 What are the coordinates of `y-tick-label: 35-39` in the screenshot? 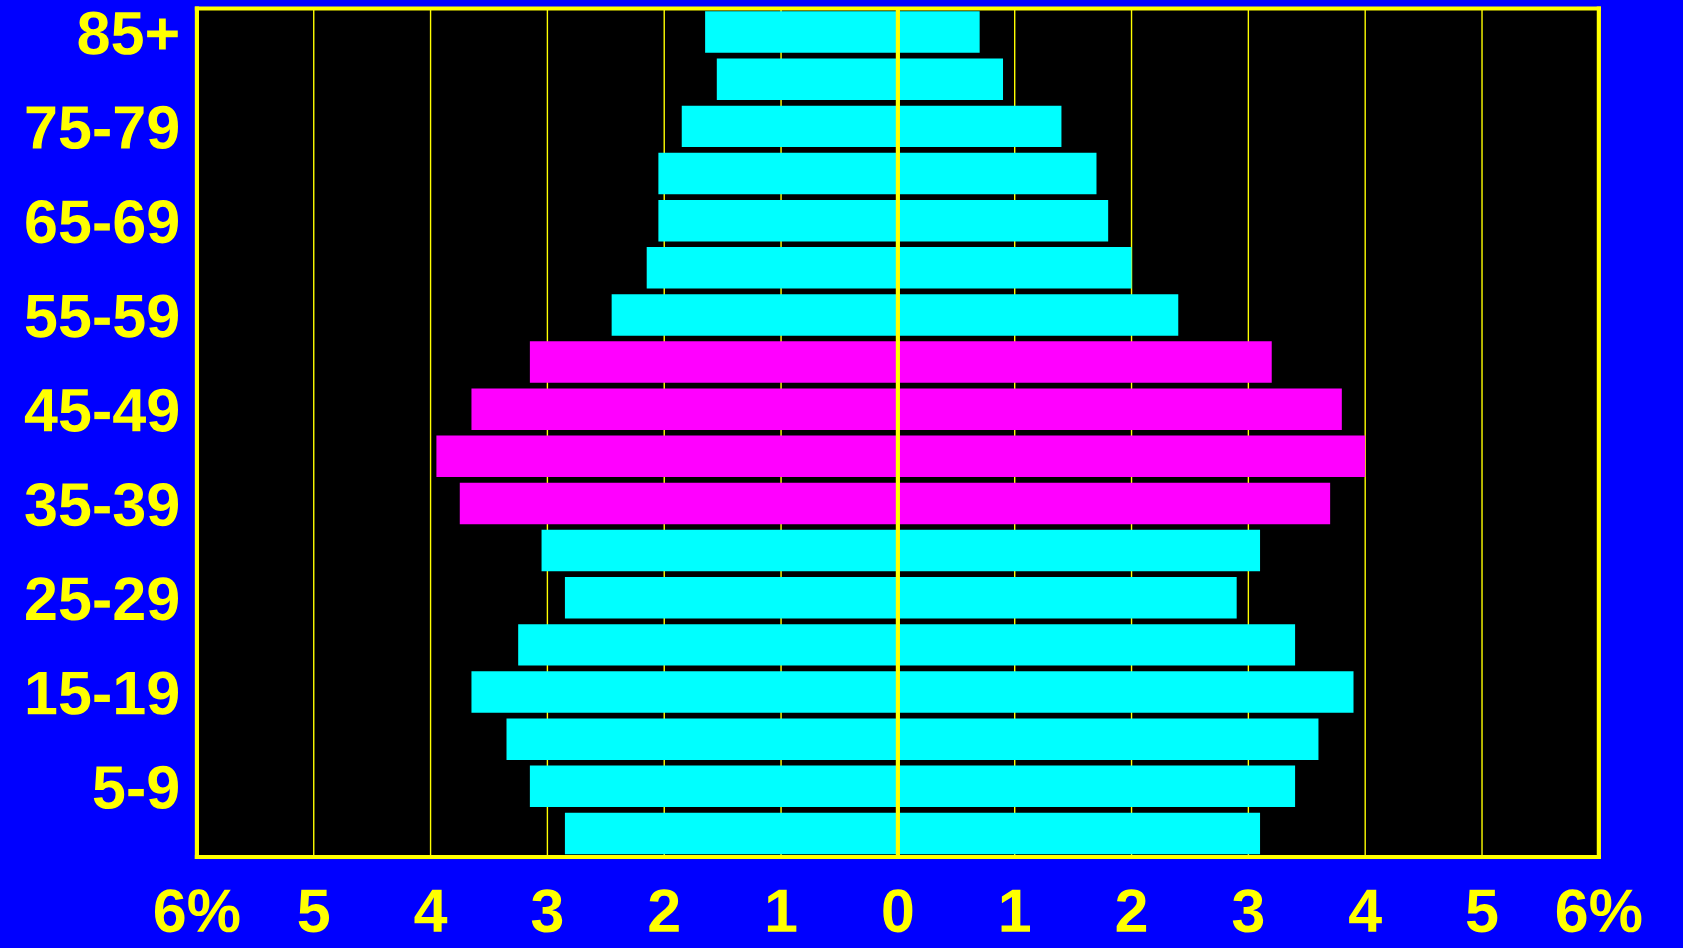 It's located at (101, 504).